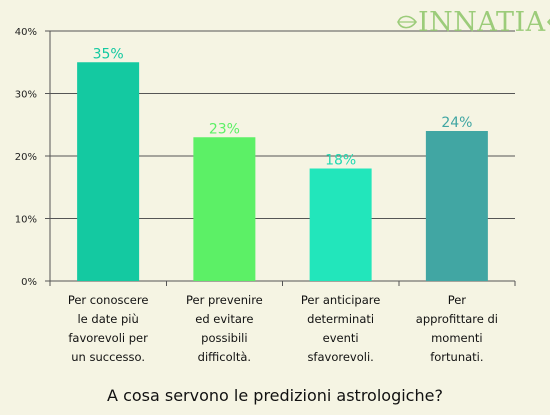 This screenshot has width=550, height=415. I want to click on y-tick-label: 20%, so click(26, 157).